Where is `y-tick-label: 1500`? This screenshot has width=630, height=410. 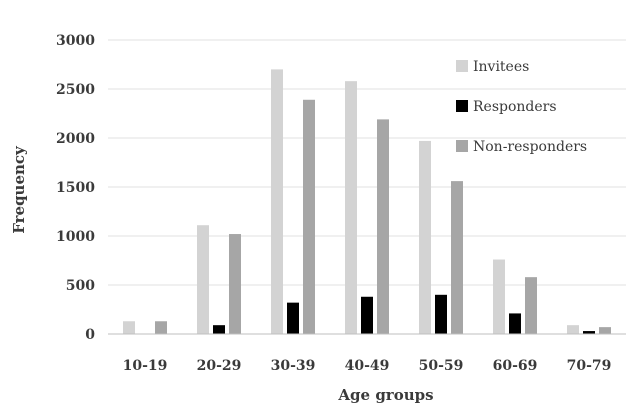 y-tick-label: 1500 is located at coordinates (75, 188).